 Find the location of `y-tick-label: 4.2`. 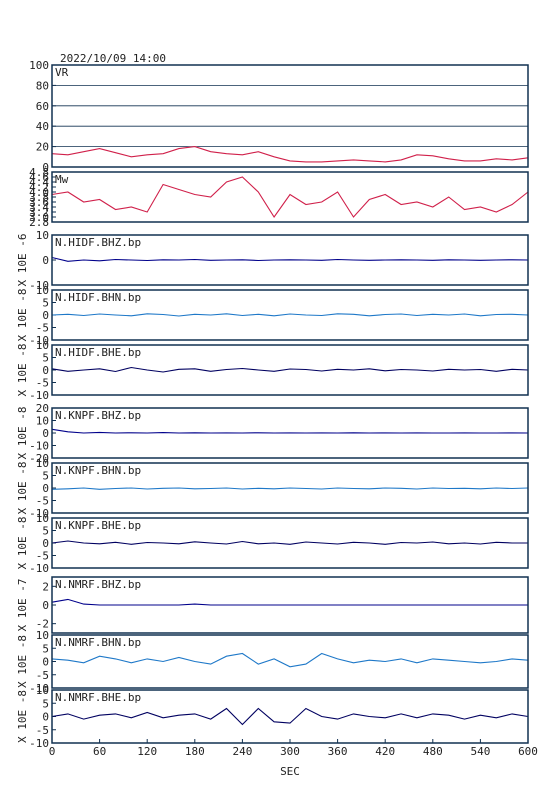

y-tick-label: 4.2 is located at coordinates (39, 187).